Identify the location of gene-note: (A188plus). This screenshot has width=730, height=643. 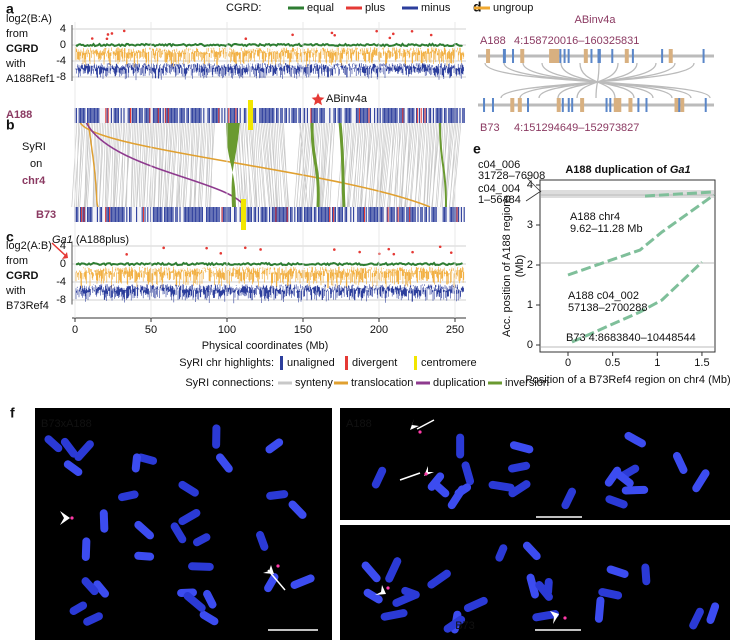
(102, 240).